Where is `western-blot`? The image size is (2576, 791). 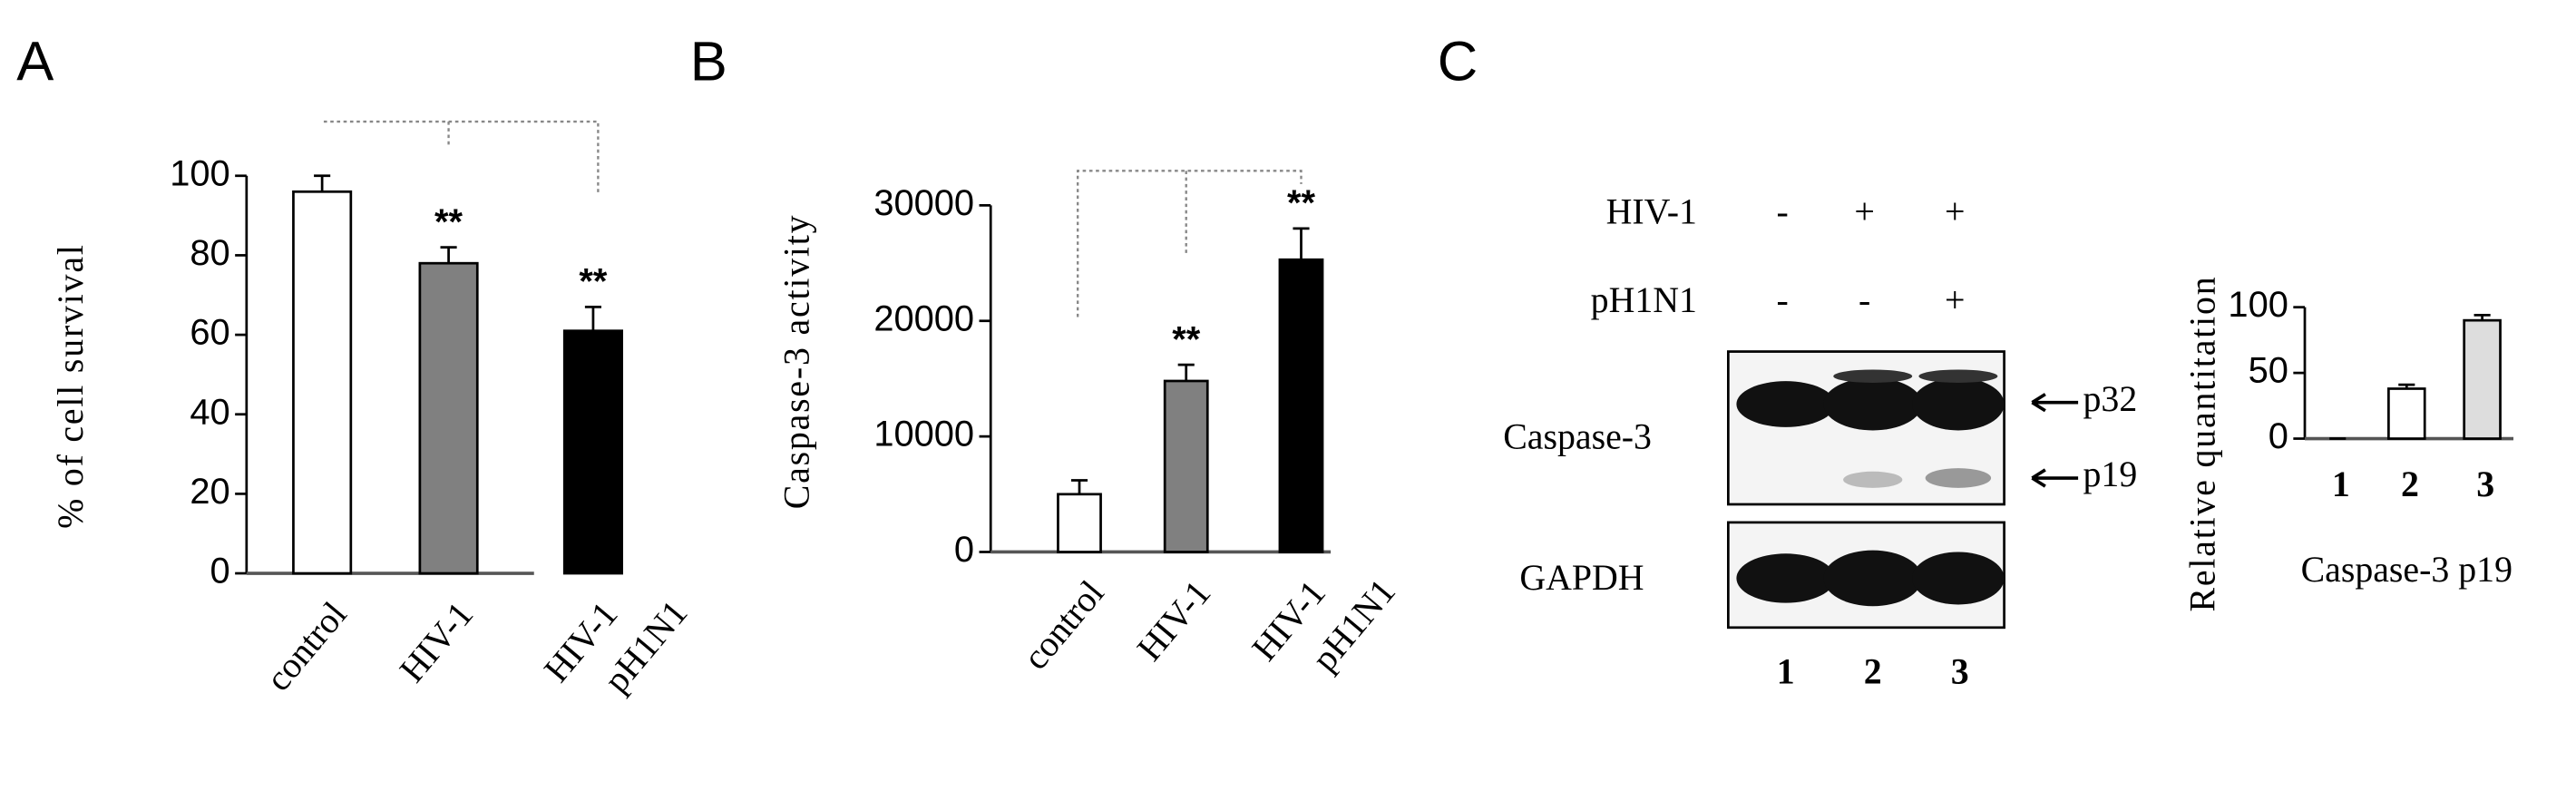 western-blot is located at coordinates (1902, 490).